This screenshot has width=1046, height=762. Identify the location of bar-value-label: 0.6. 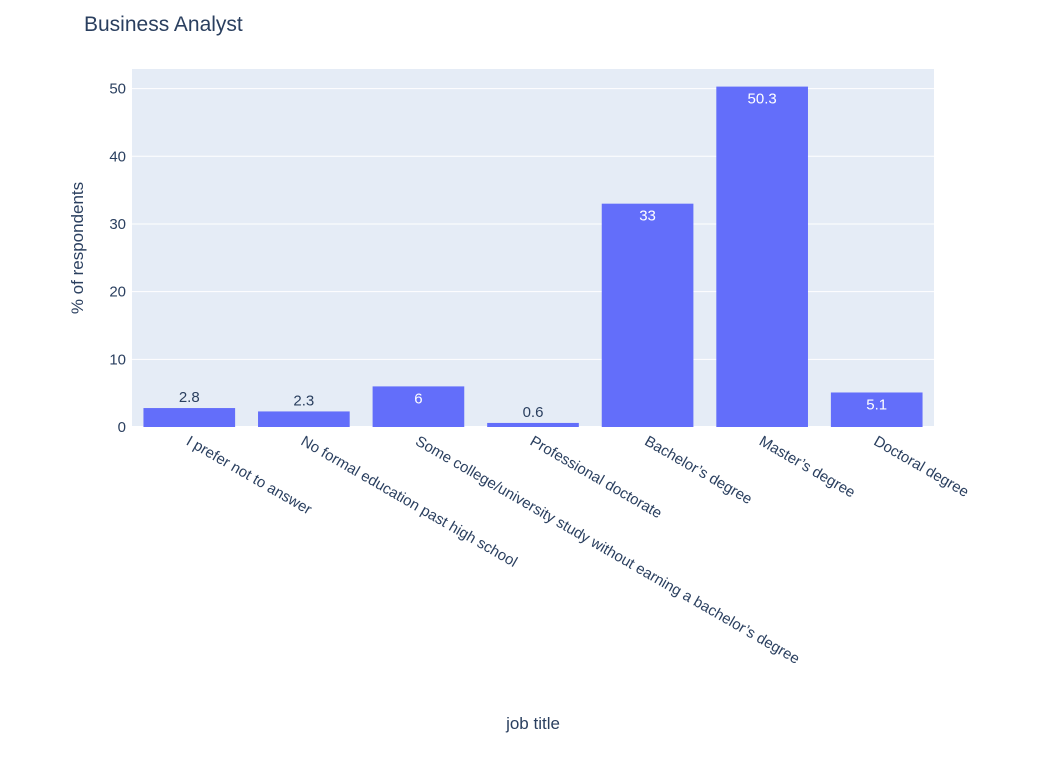
(533, 412).